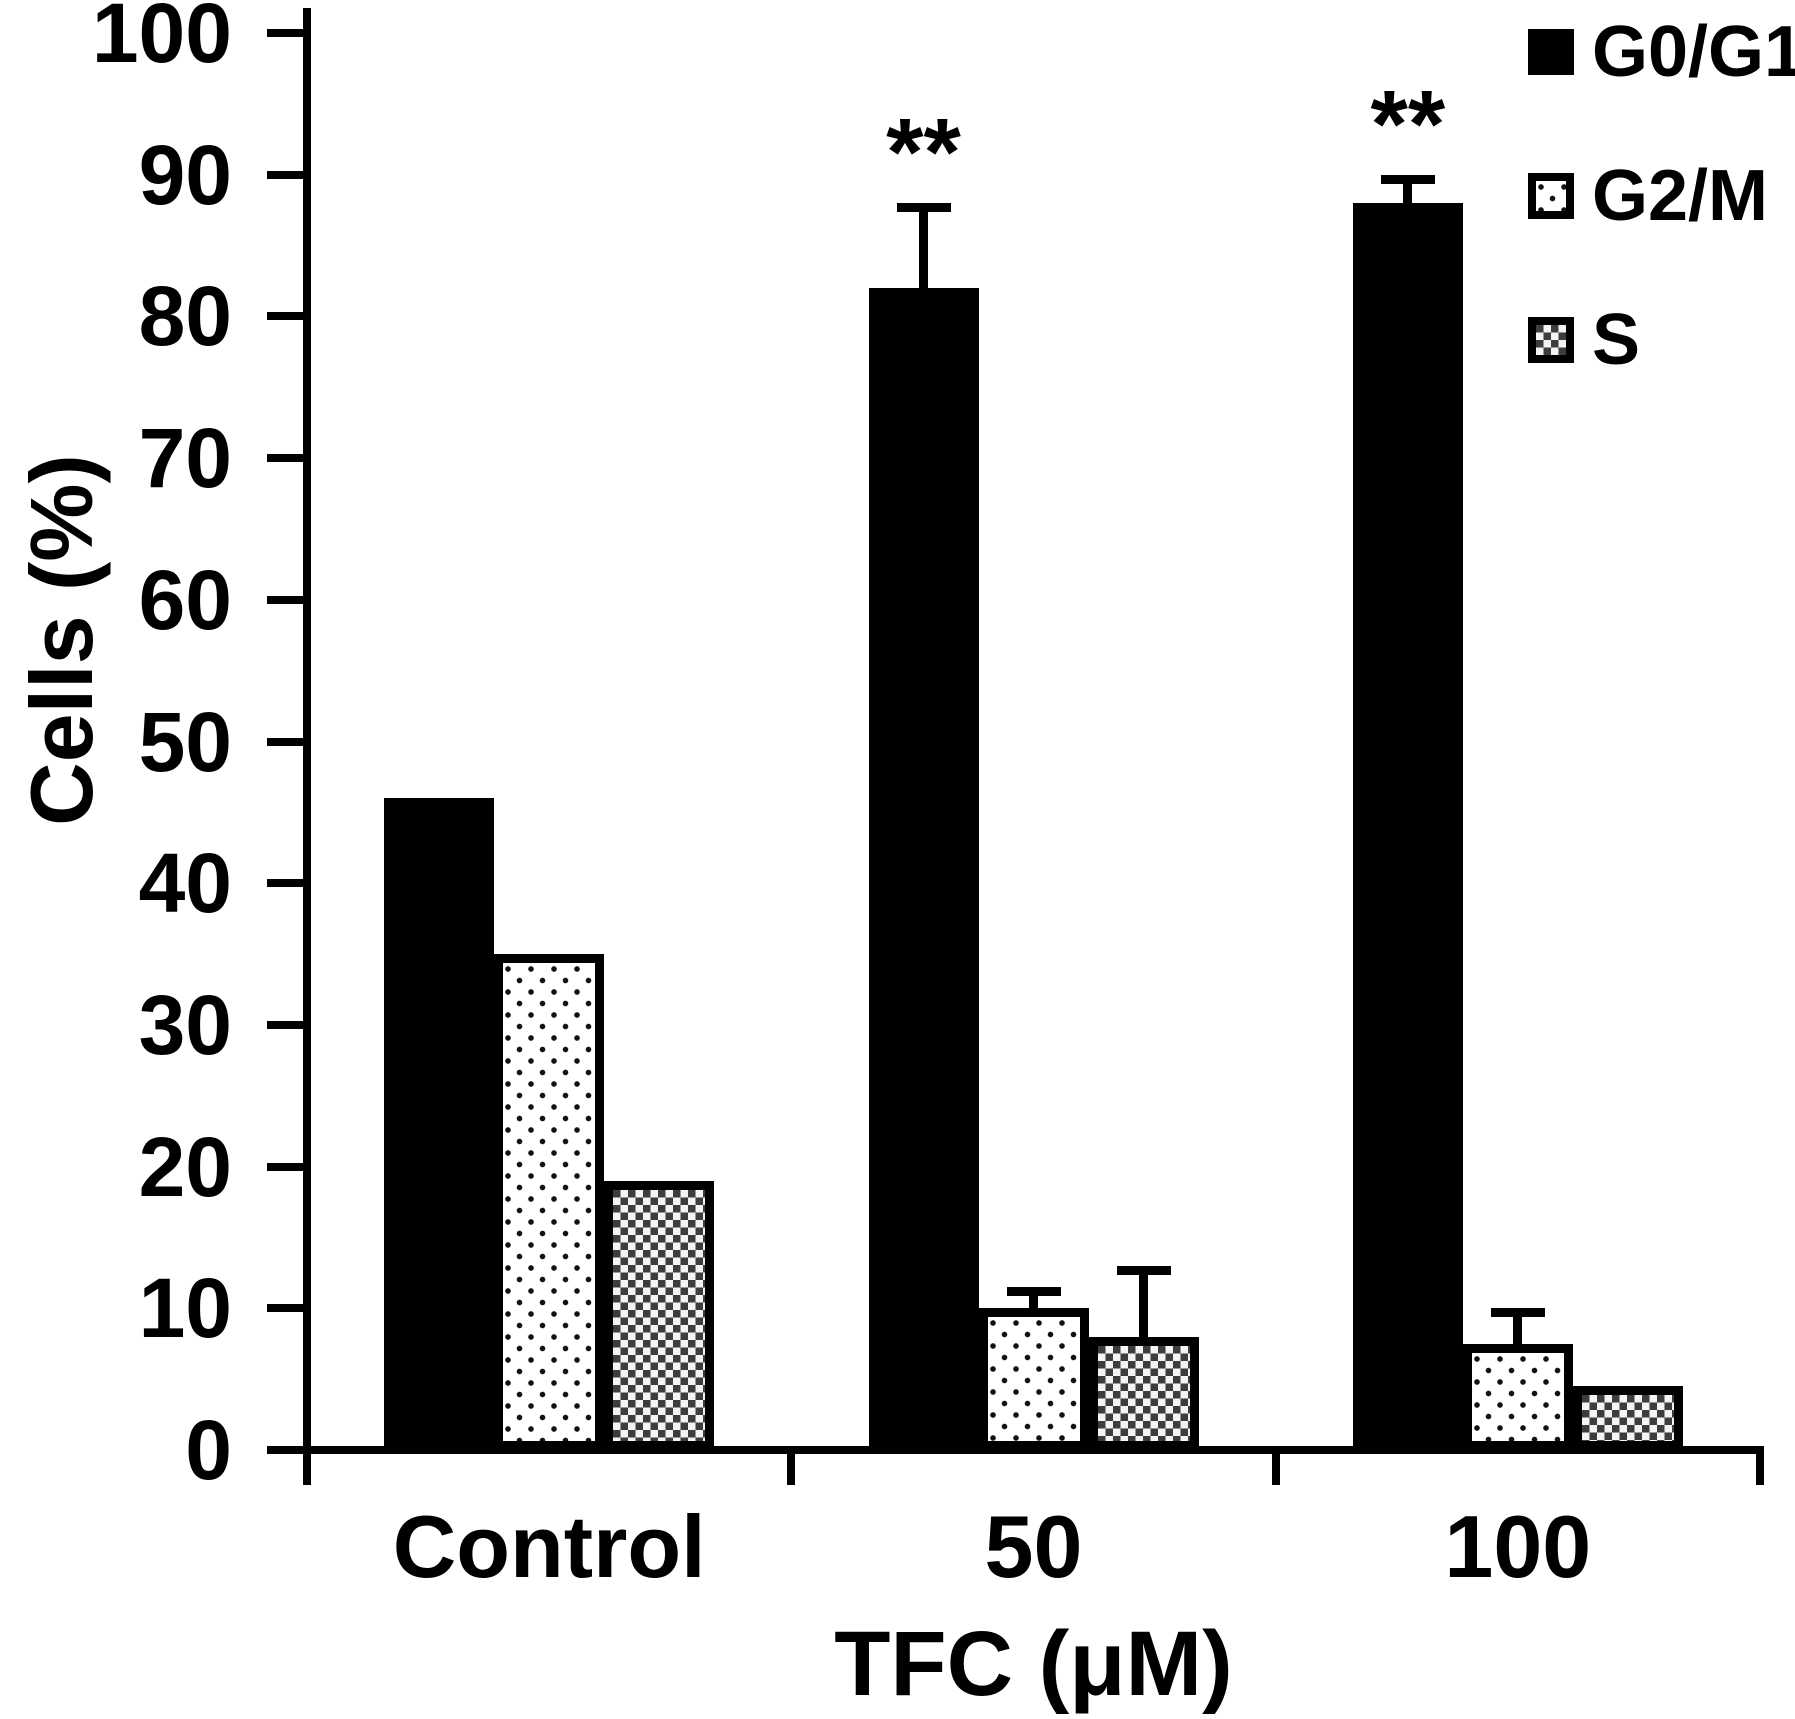  I want to click on bar-g0-g1-100: **, so click(1407, 763).